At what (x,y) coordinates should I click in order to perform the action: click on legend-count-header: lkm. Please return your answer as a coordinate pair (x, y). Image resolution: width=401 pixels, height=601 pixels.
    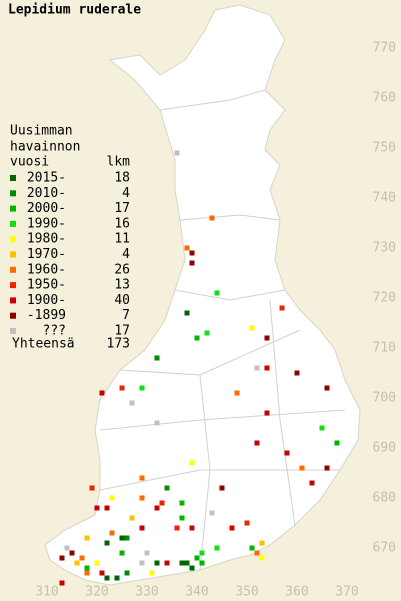
    Looking at the image, I should click on (119, 162).